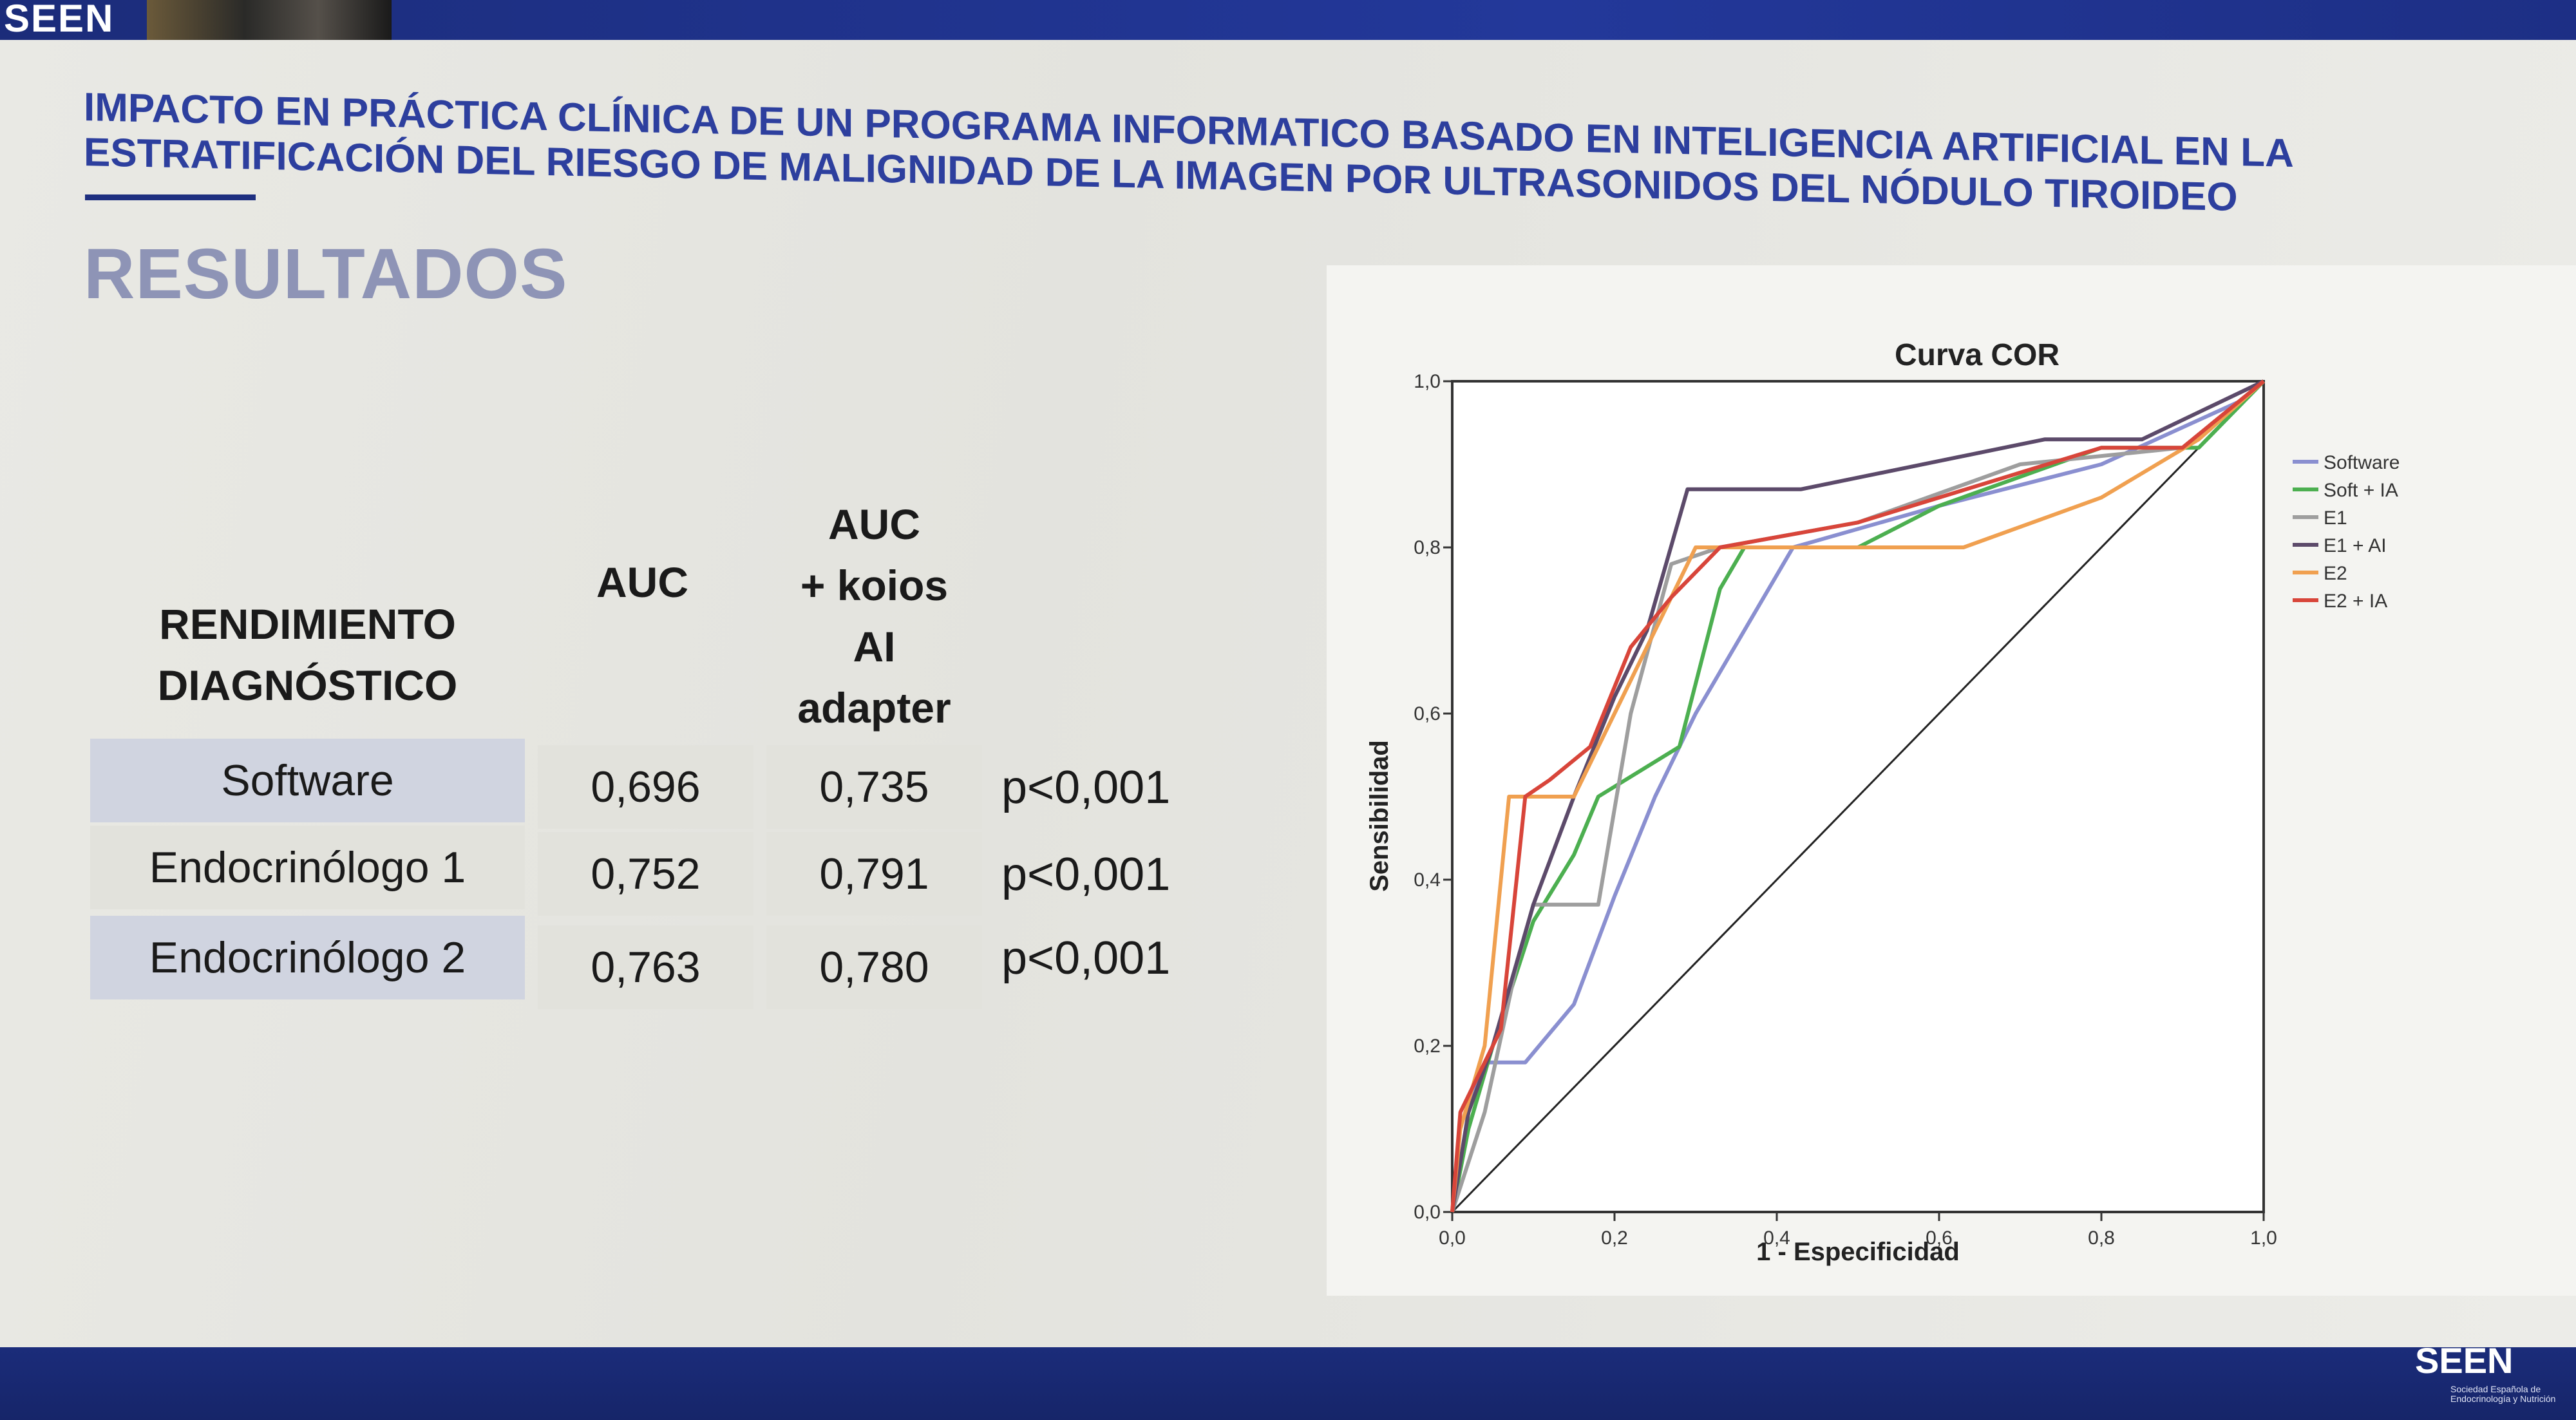  Describe the element at coordinates (1452, 1238) in the screenshot. I see `x-tick-label: 0,0` at that location.